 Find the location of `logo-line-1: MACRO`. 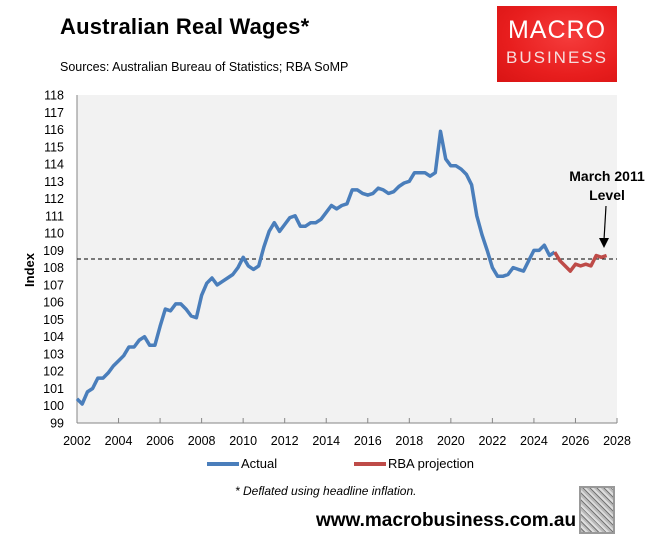

logo-line-1: MACRO is located at coordinates (557, 30).